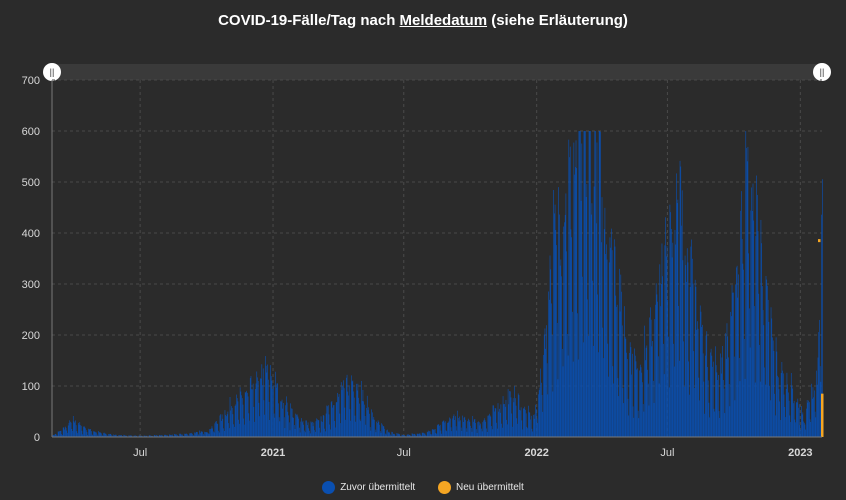 Image resolution: width=846 pixels, height=500 pixels. I want to click on x-tick-label: Jul, so click(140, 453).